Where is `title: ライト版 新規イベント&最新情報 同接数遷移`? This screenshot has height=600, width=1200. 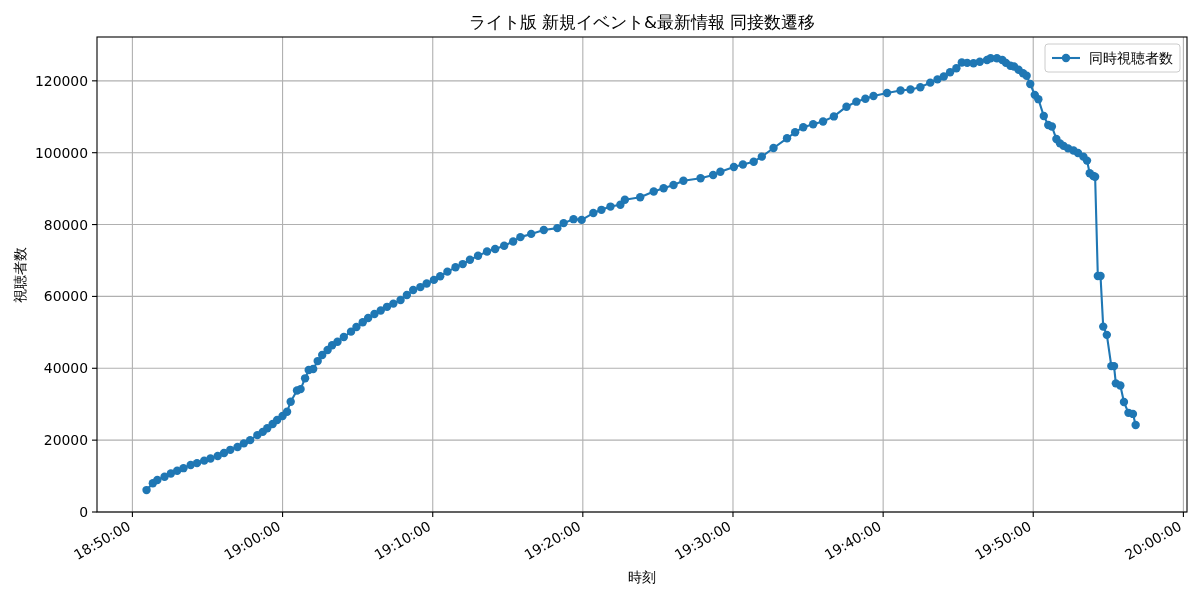 title: ライト版 新規イベント&最新情報 同接数遷移 is located at coordinates (642, 22).